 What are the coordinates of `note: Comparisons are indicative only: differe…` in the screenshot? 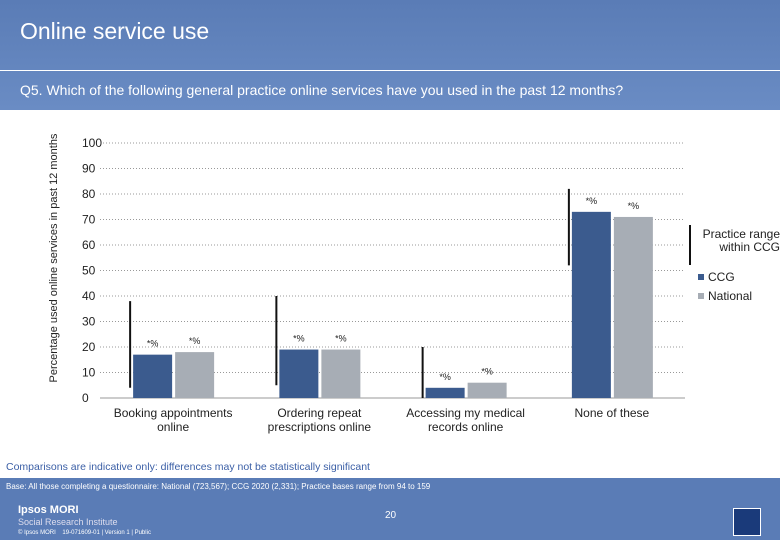 It's located at (188, 467).